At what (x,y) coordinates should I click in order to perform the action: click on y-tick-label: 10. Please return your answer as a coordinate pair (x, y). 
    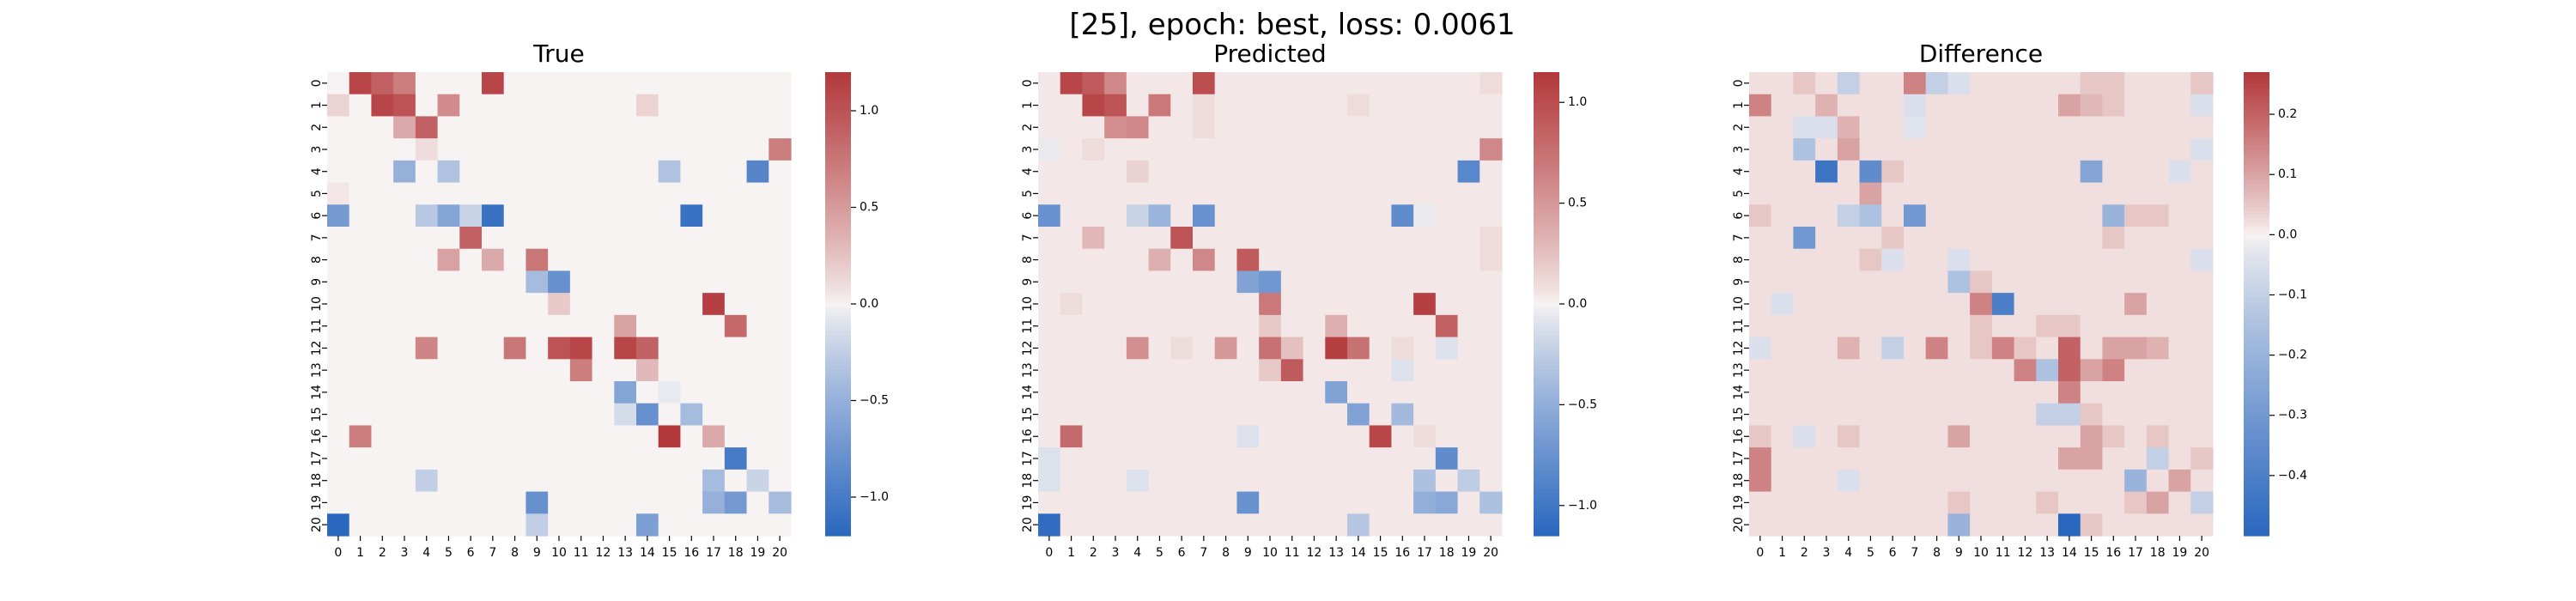
    Looking at the image, I should click on (317, 304).